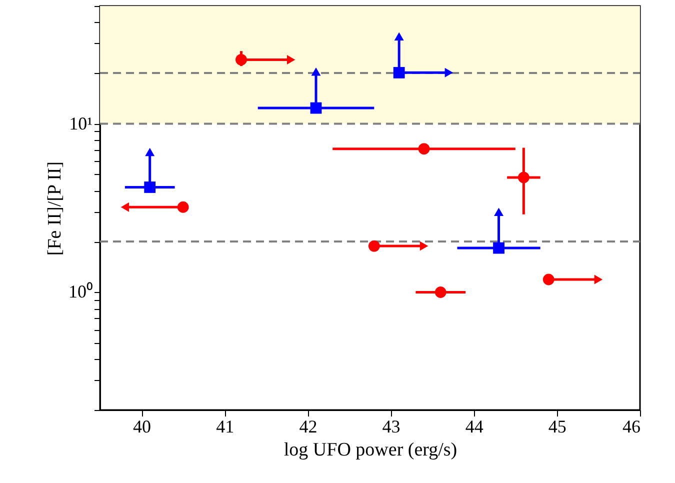 The width and height of the screenshot is (675, 483). I want to click on y-axis-title: [Fe II]/[P II], so click(55, 208).